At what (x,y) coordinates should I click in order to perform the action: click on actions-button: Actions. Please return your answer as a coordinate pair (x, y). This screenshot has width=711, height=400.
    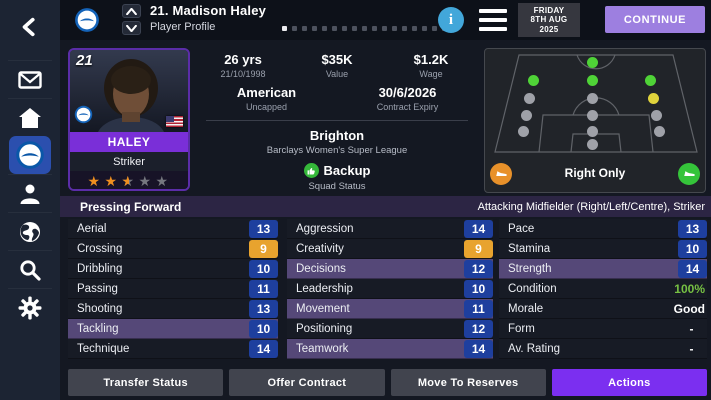
    Looking at the image, I should click on (629, 382).